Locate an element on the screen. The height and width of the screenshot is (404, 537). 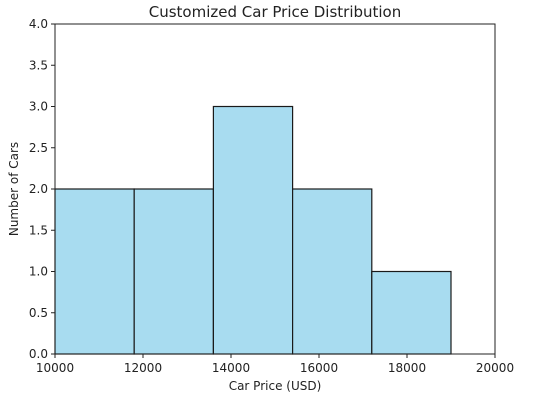
y-tick-label: 2.0 is located at coordinates (38, 189).